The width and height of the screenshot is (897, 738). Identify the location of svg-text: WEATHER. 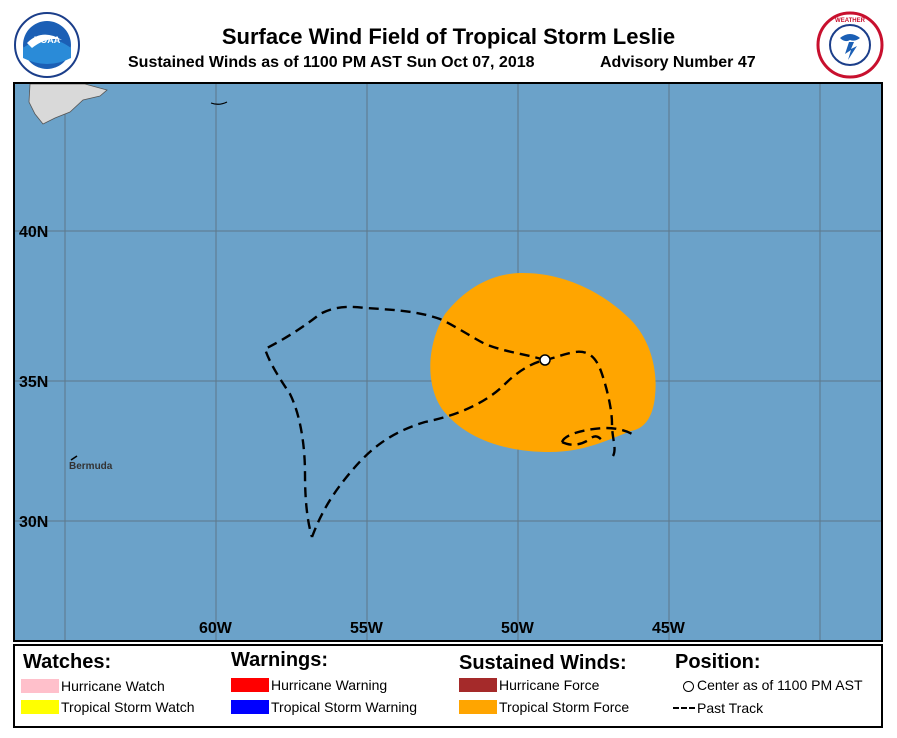
(850, 21).